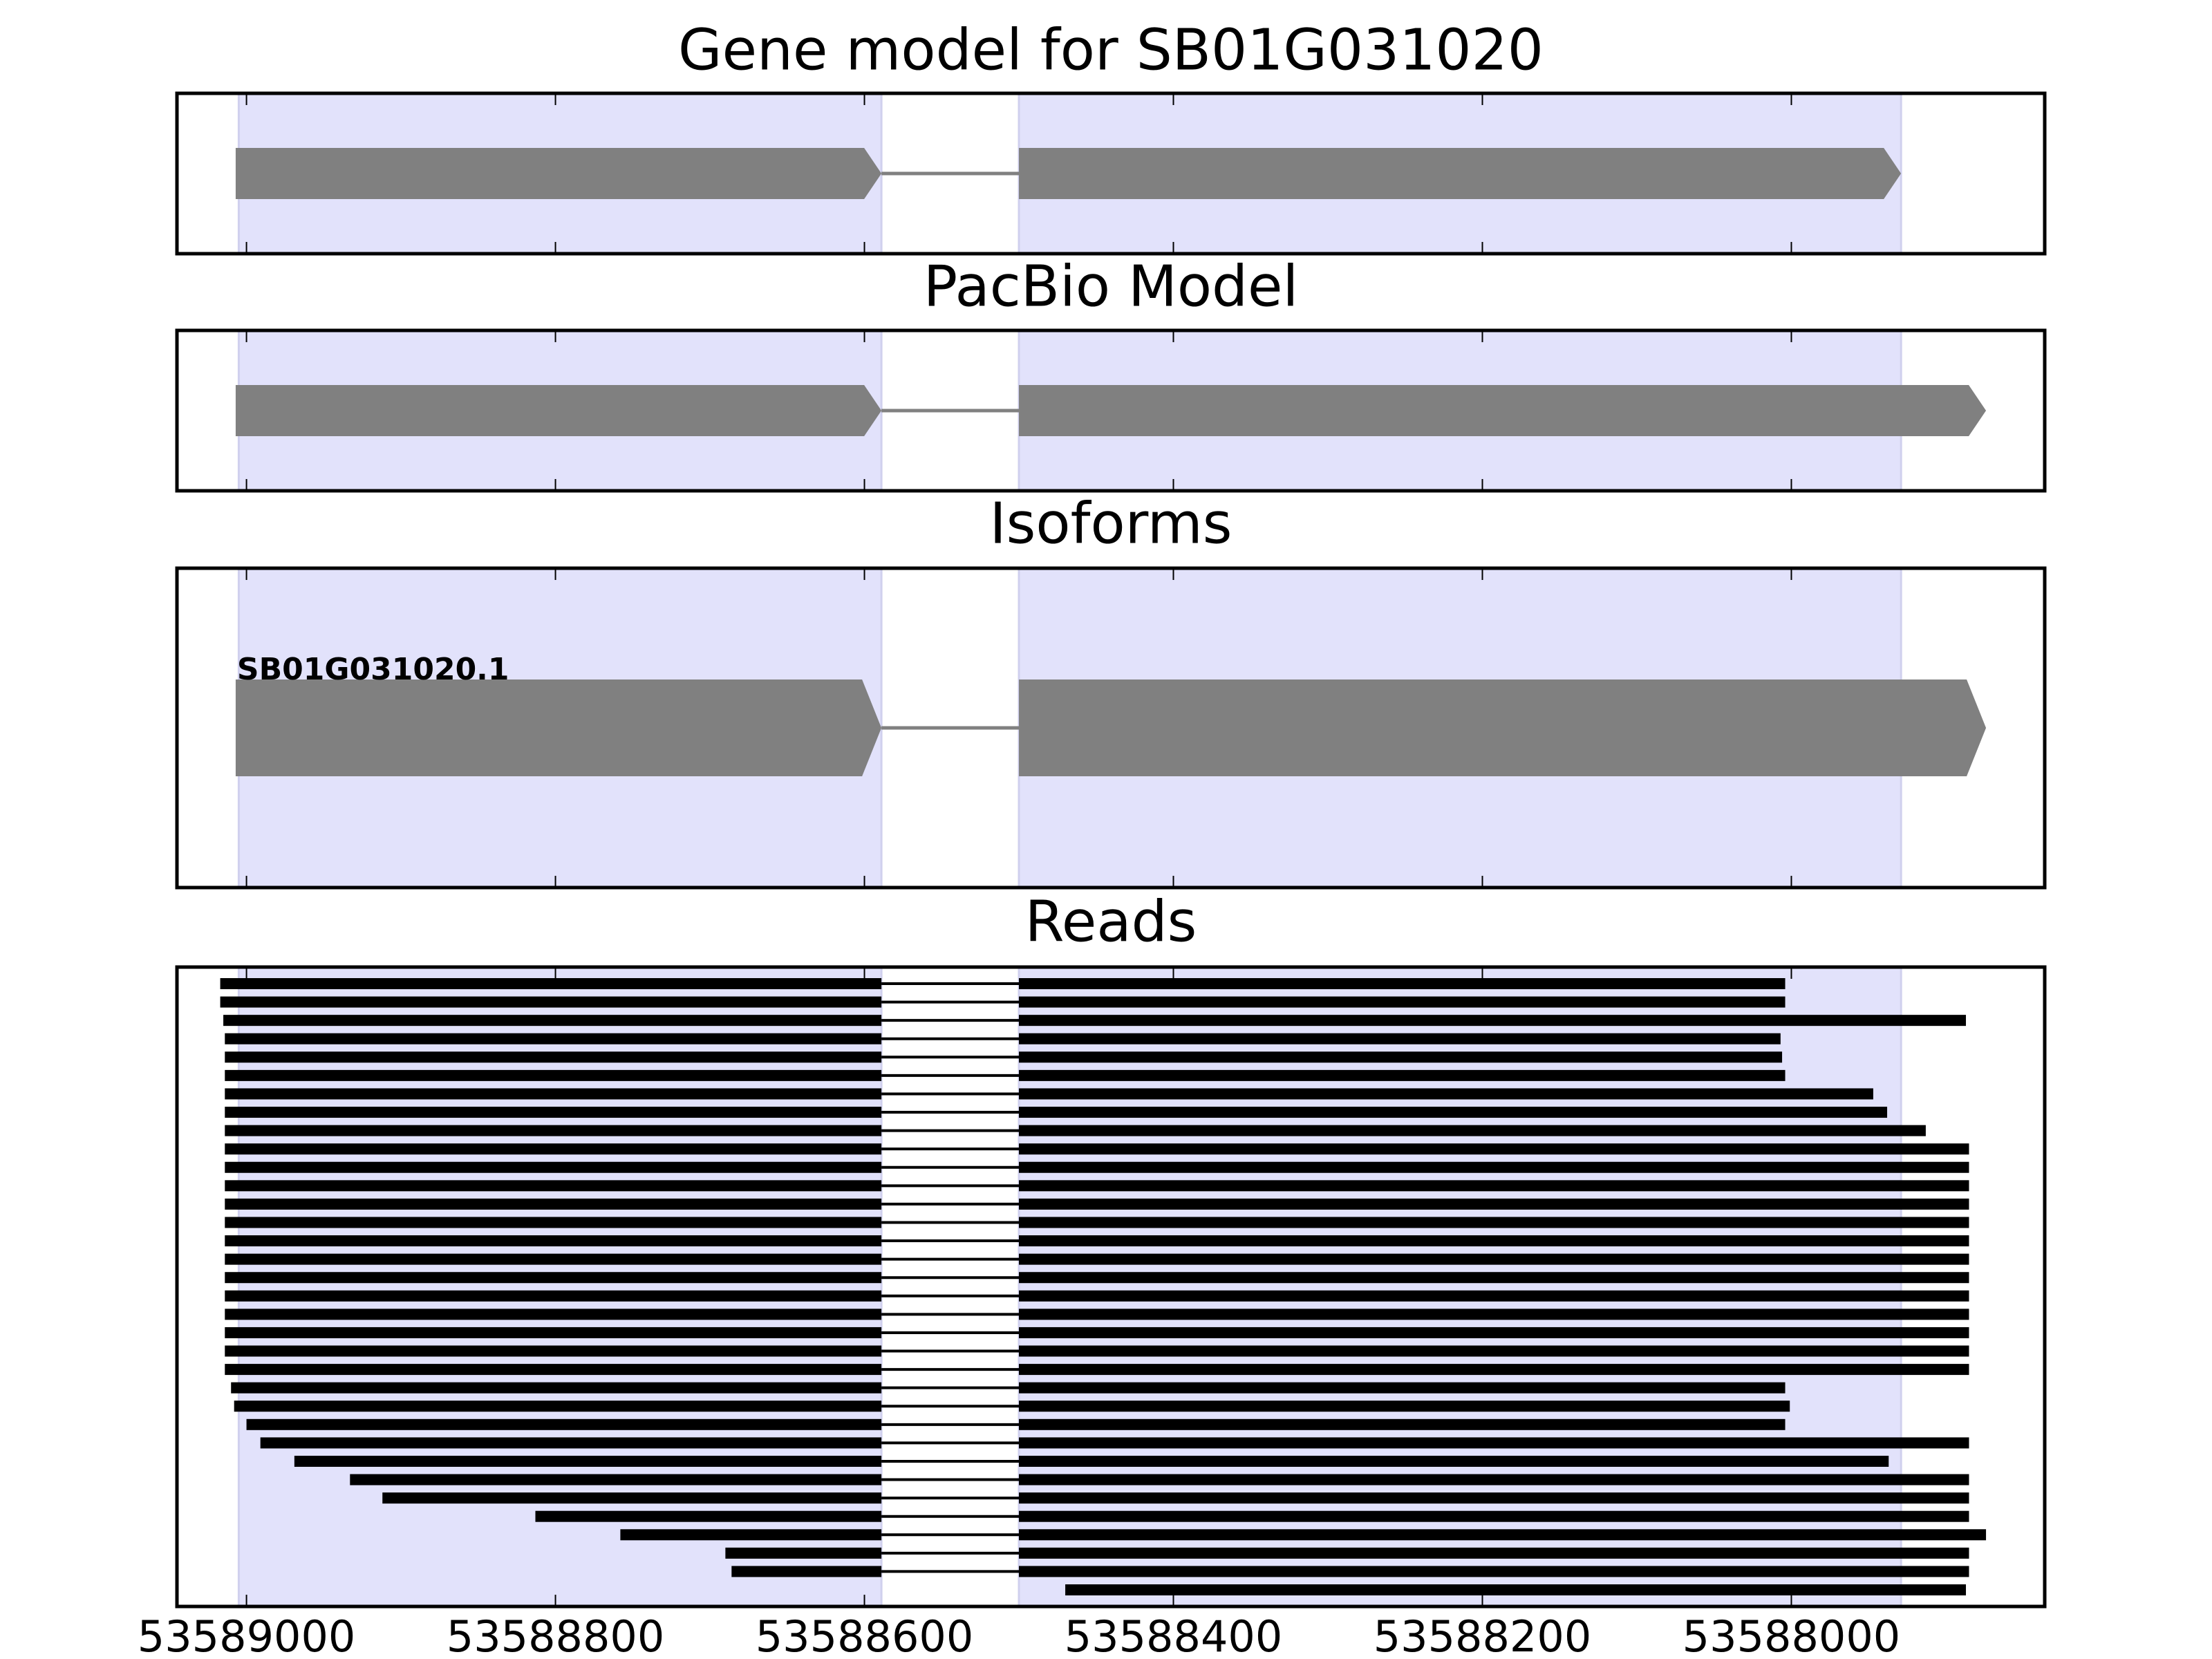 The width and height of the screenshot is (2212, 1659). Describe the element at coordinates (1792, 1635) in the screenshot. I see `x-tick-label: 53588000` at that location.